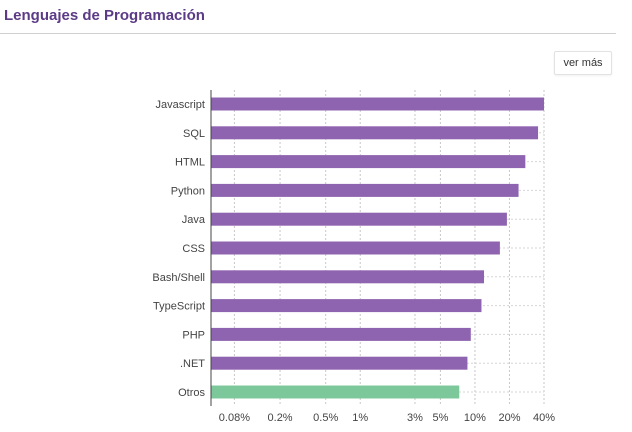 The image size is (632, 432). Describe the element at coordinates (104, 15) in the screenshot. I see `panel-title: Lenguajes de Programación` at that location.